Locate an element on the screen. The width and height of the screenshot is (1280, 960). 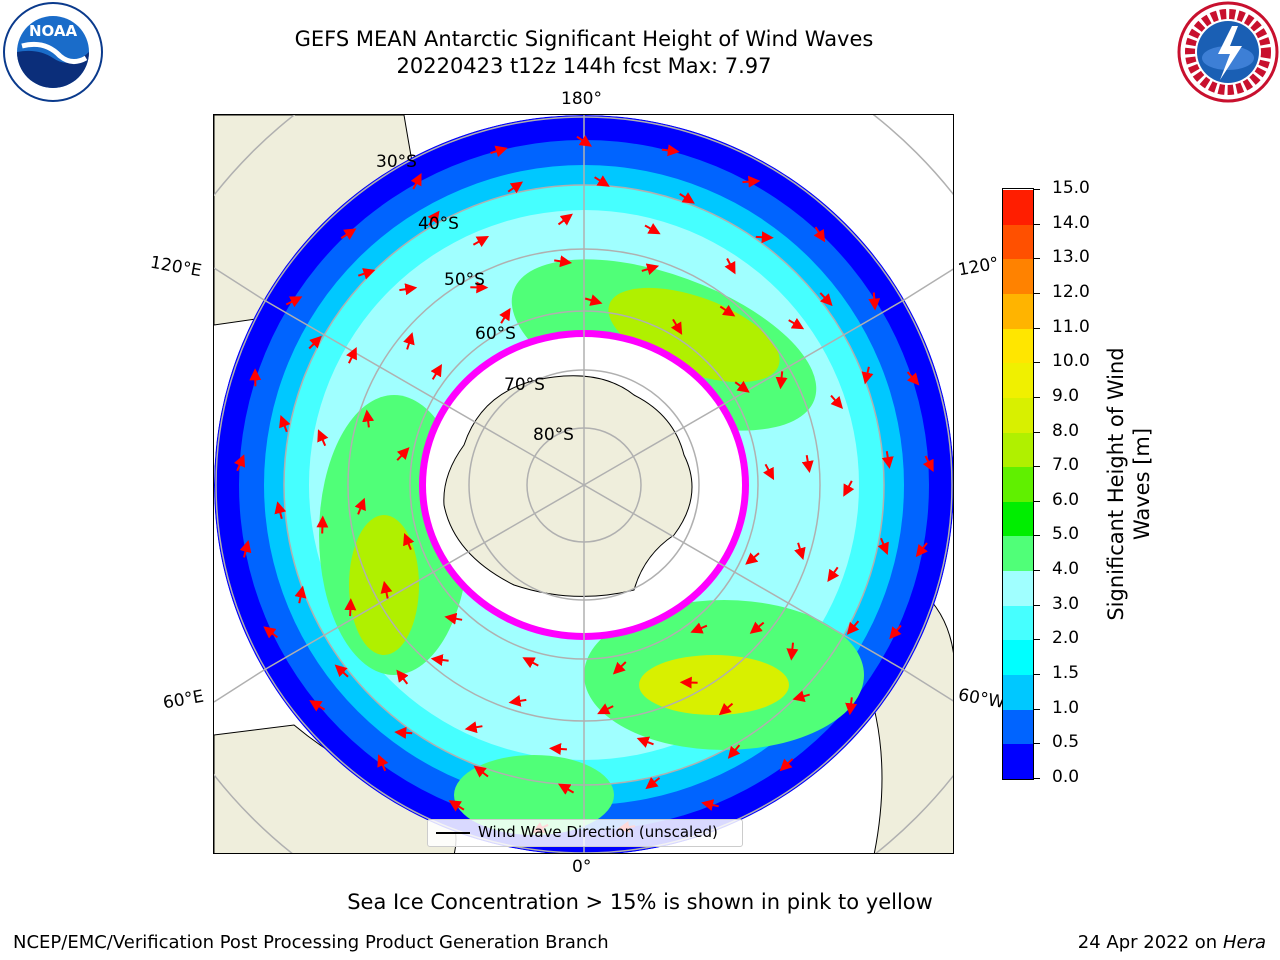
lat-label-50s: 50°S is located at coordinates (464, 280).